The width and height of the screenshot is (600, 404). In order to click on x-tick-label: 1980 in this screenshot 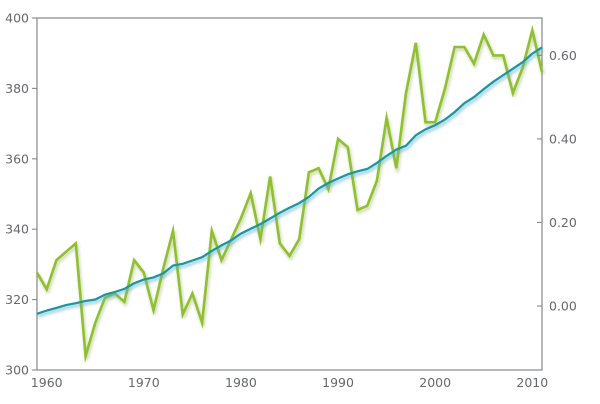, I will do `click(241, 382)`.